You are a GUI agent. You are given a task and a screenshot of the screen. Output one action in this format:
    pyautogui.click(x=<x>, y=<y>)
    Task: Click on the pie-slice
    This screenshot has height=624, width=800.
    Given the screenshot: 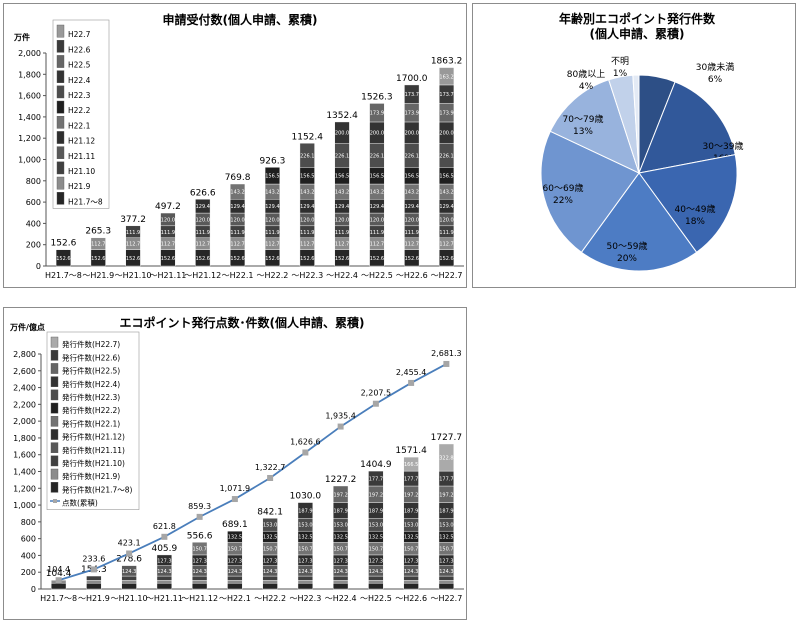 What is the action you would take?
    pyautogui.click(x=594, y=126)
    